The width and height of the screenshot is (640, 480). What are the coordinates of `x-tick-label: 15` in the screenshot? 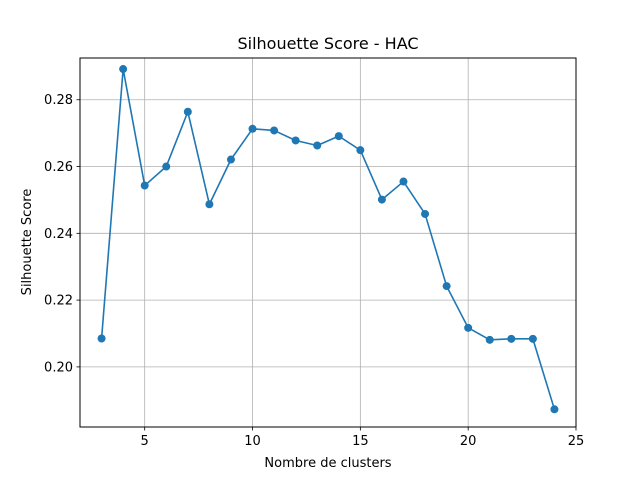 It's located at (360, 441).